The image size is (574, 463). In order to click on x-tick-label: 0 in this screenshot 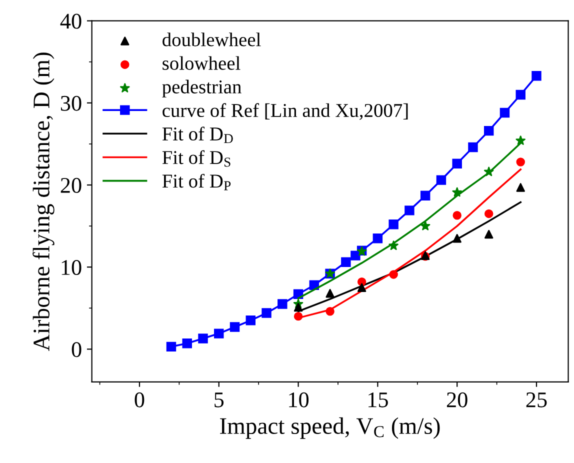, I will do `click(139, 400)`.